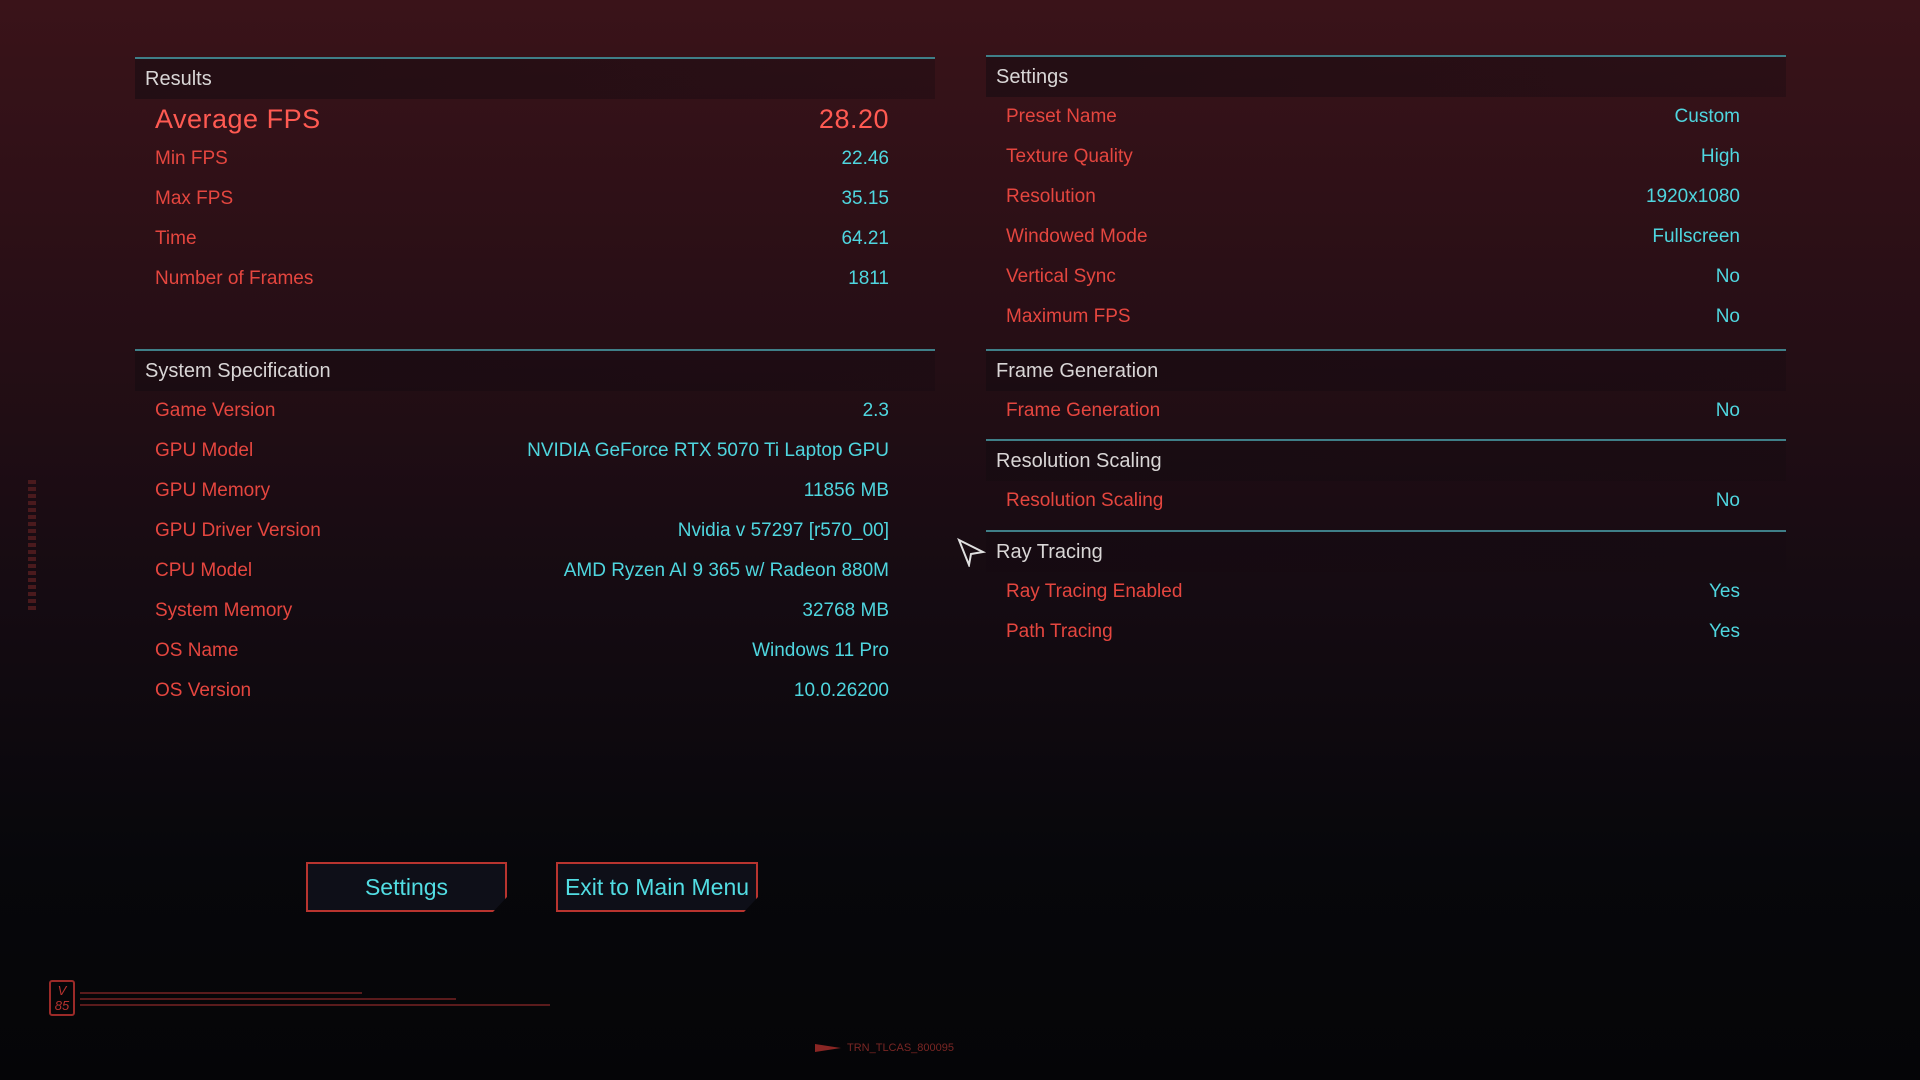 The image size is (1920, 1080). What do you see at coordinates (1386, 411) in the screenshot?
I see `info-row: Frame Generation No` at bounding box center [1386, 411].